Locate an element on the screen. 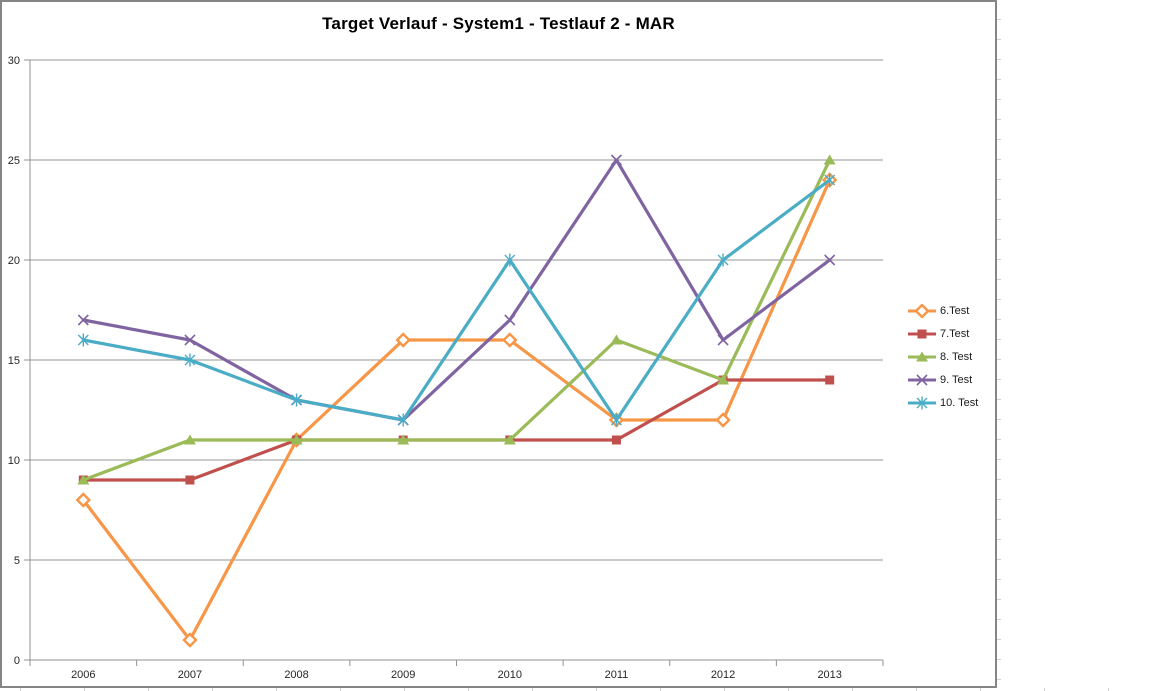 This screenshot has height=691, width=1152. legend-item: 10. Test is located at coordinates (942, 403).